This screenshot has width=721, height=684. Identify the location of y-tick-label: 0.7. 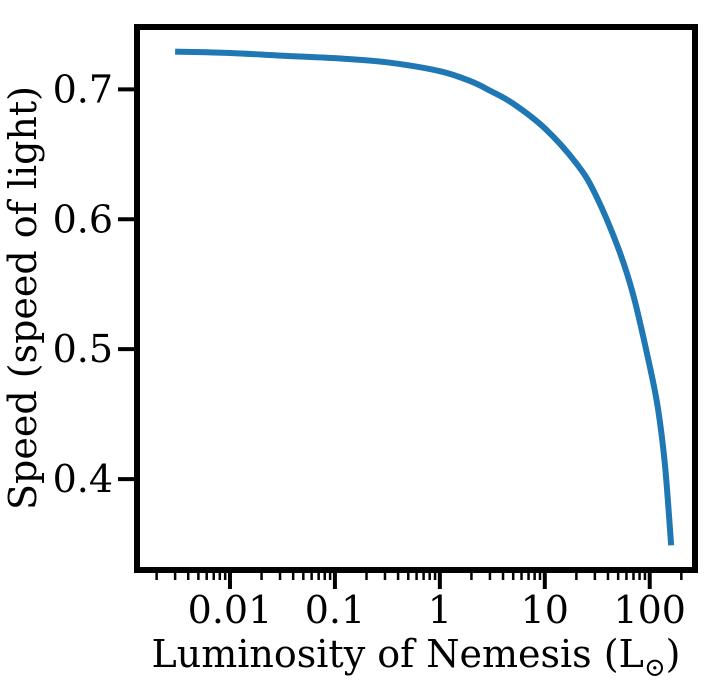
(83, 89).